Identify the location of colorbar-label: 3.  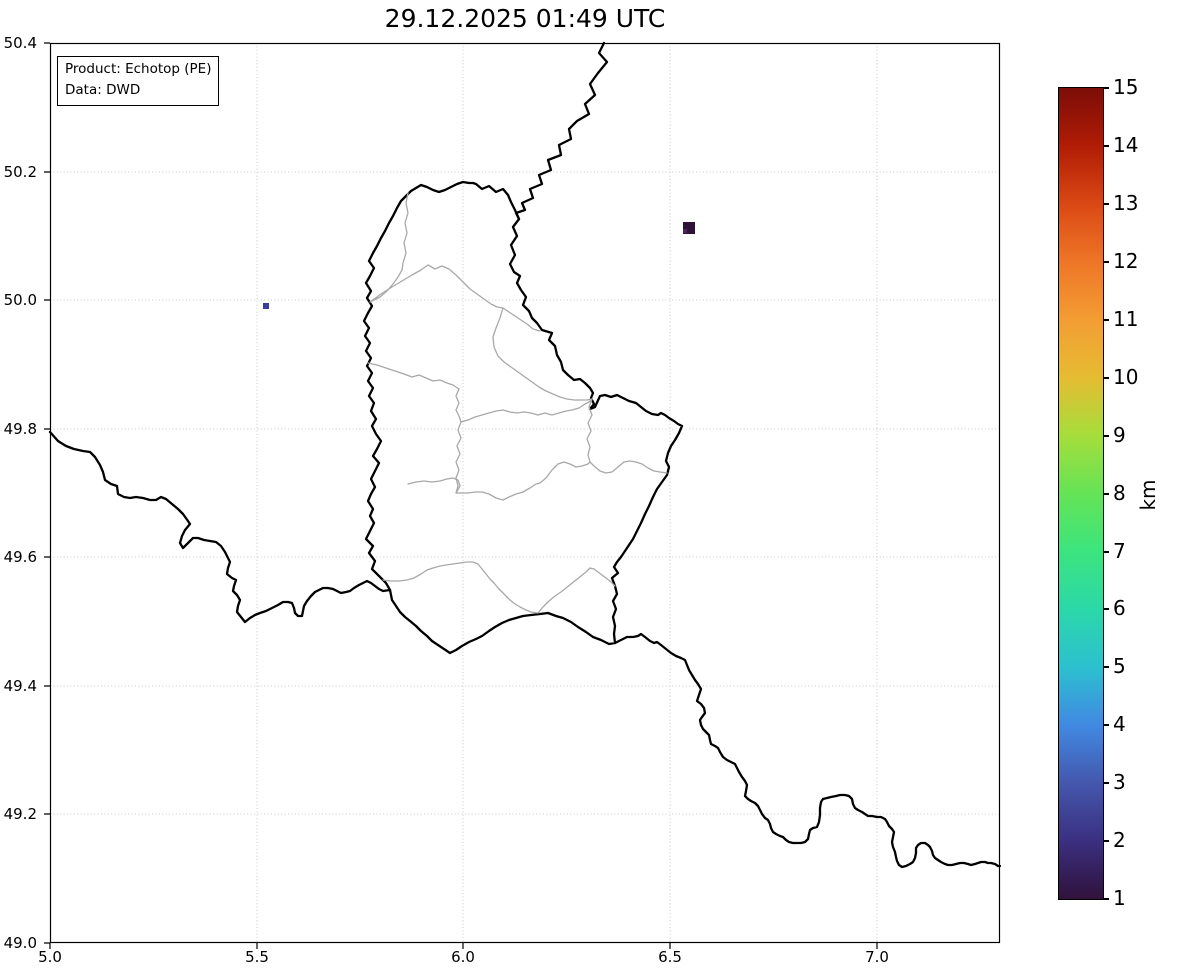
(1119, 782).